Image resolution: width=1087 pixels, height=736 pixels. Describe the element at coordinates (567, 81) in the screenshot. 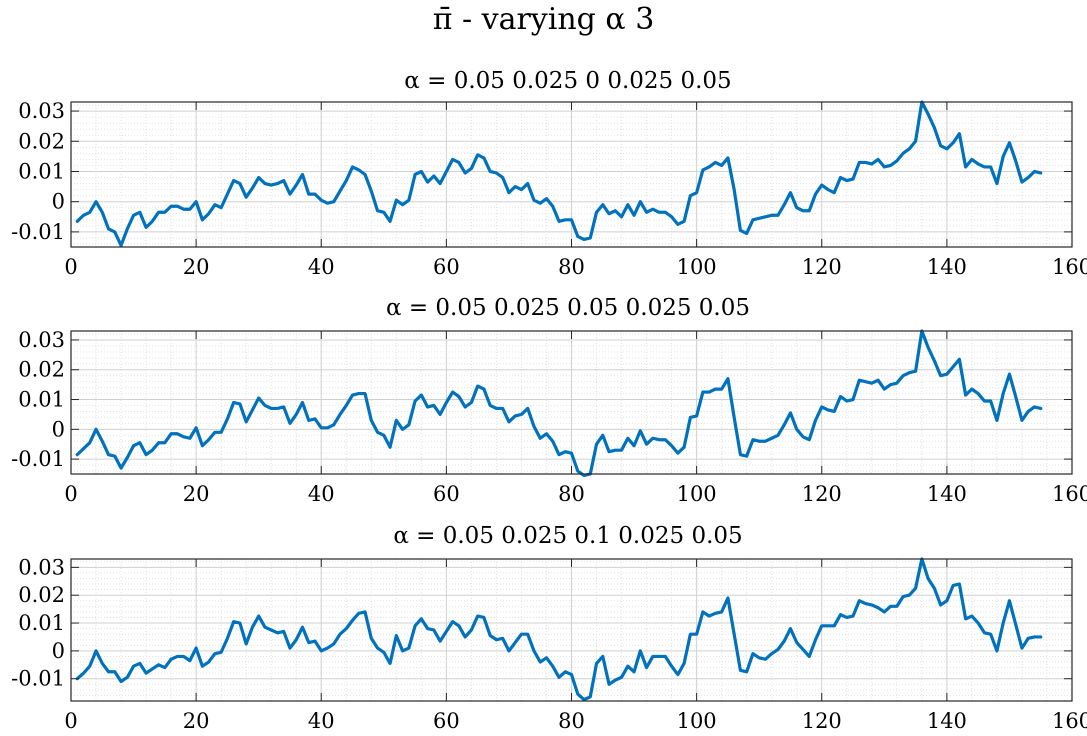

I see `subplot-title: α = 0.05 0.025 0 0.025 0.05` at that location.